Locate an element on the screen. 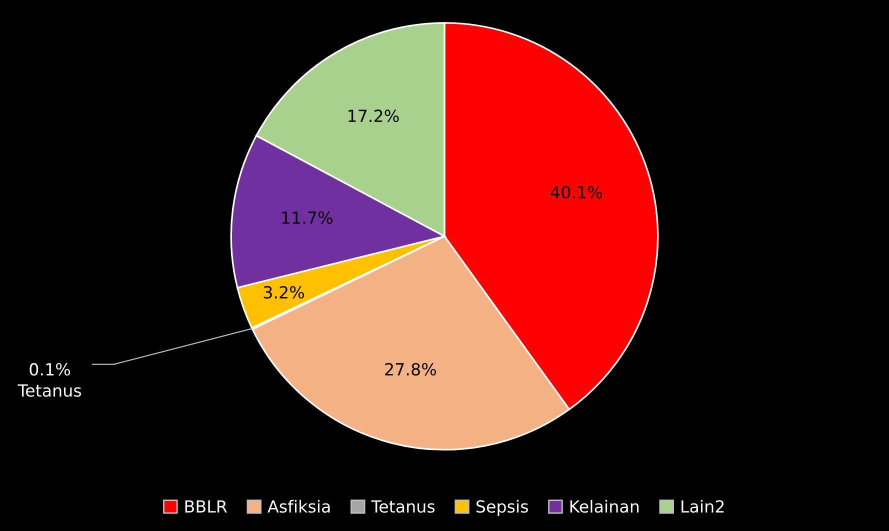  legend-label: Kelainan is located at coordinates (604, 506).